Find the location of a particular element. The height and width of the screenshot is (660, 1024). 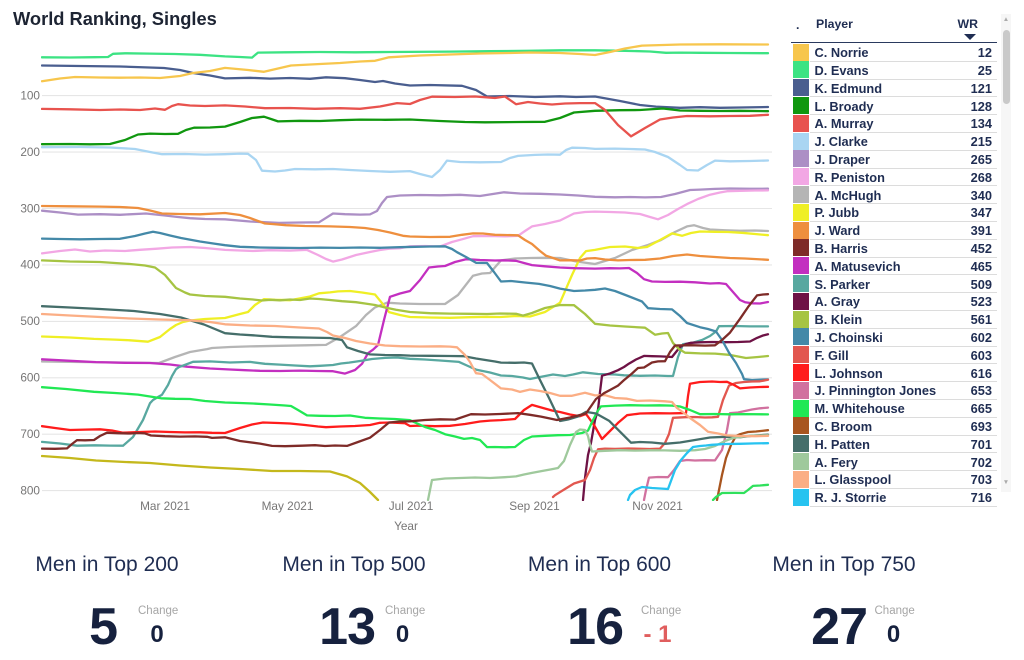

svg-text: 700 is located at coordinates (30, 434).